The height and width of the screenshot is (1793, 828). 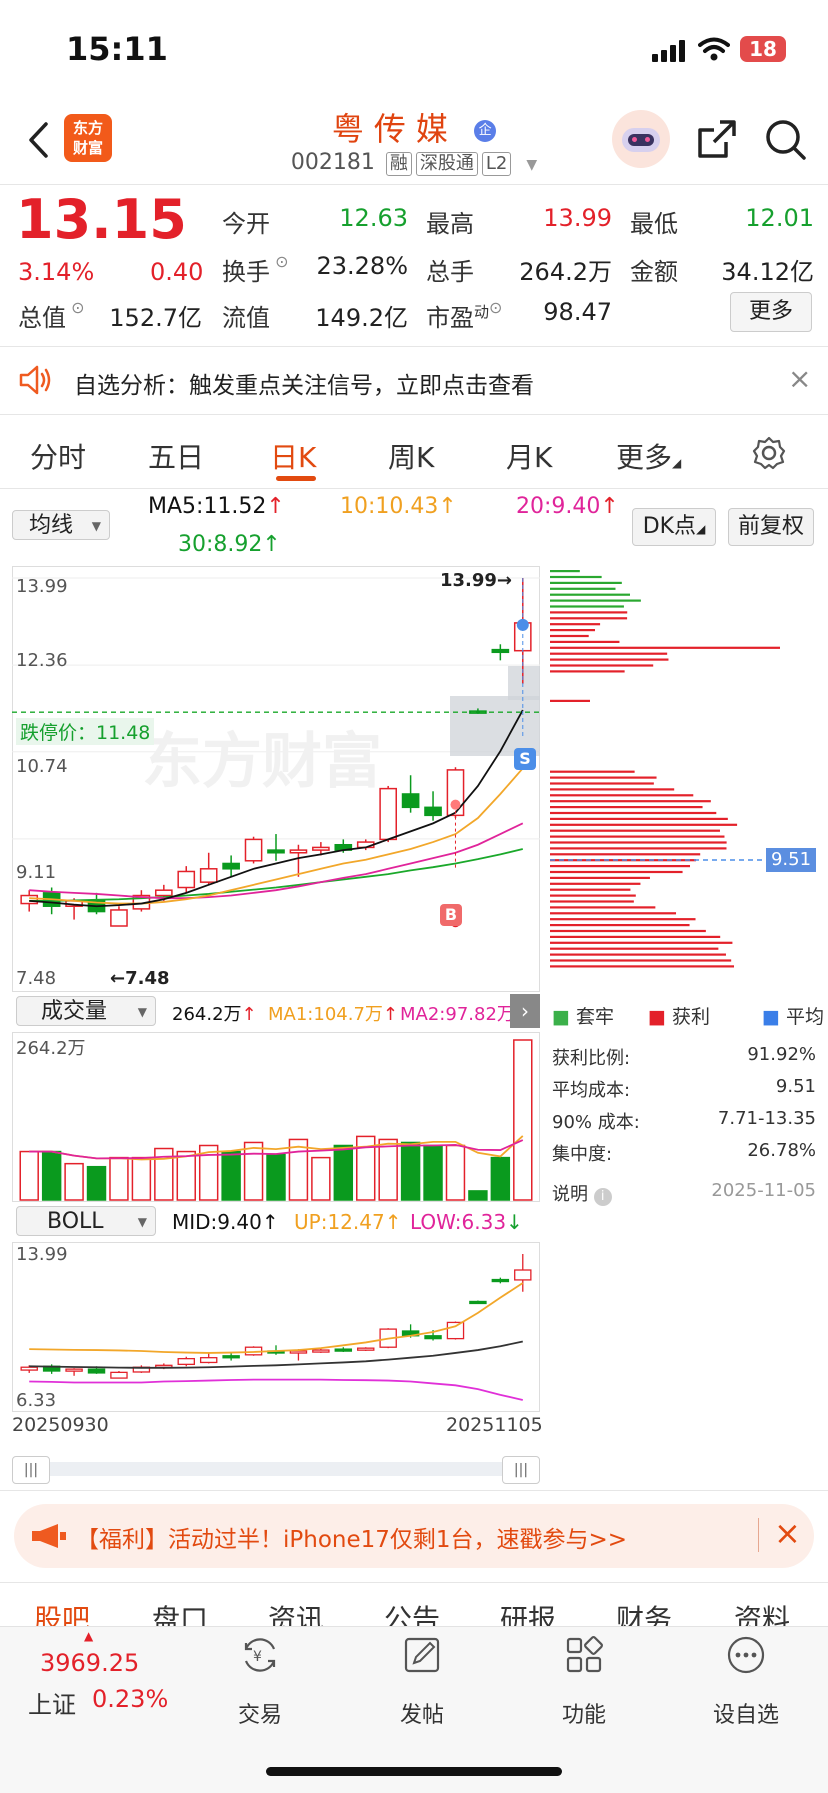 I want to click on more-quote-button: 更多, so click(x=771, y=312).